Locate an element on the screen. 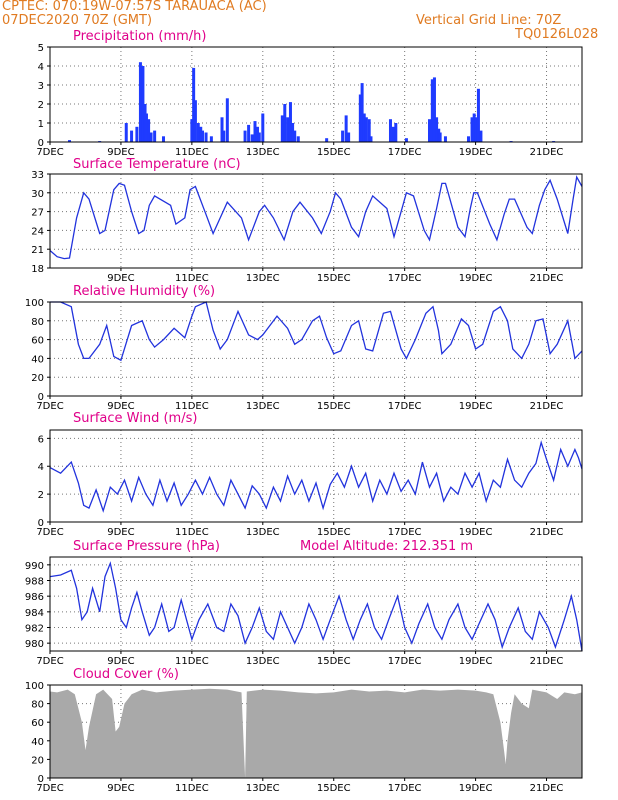  y-tick-label: 24 is located at coordinates (37, 231).